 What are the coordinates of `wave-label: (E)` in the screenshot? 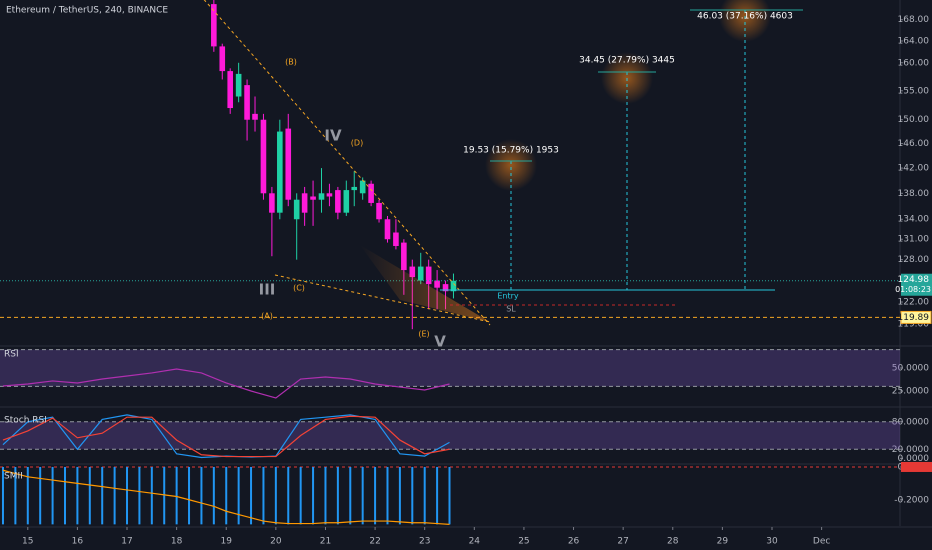 It's located at (423, 334).